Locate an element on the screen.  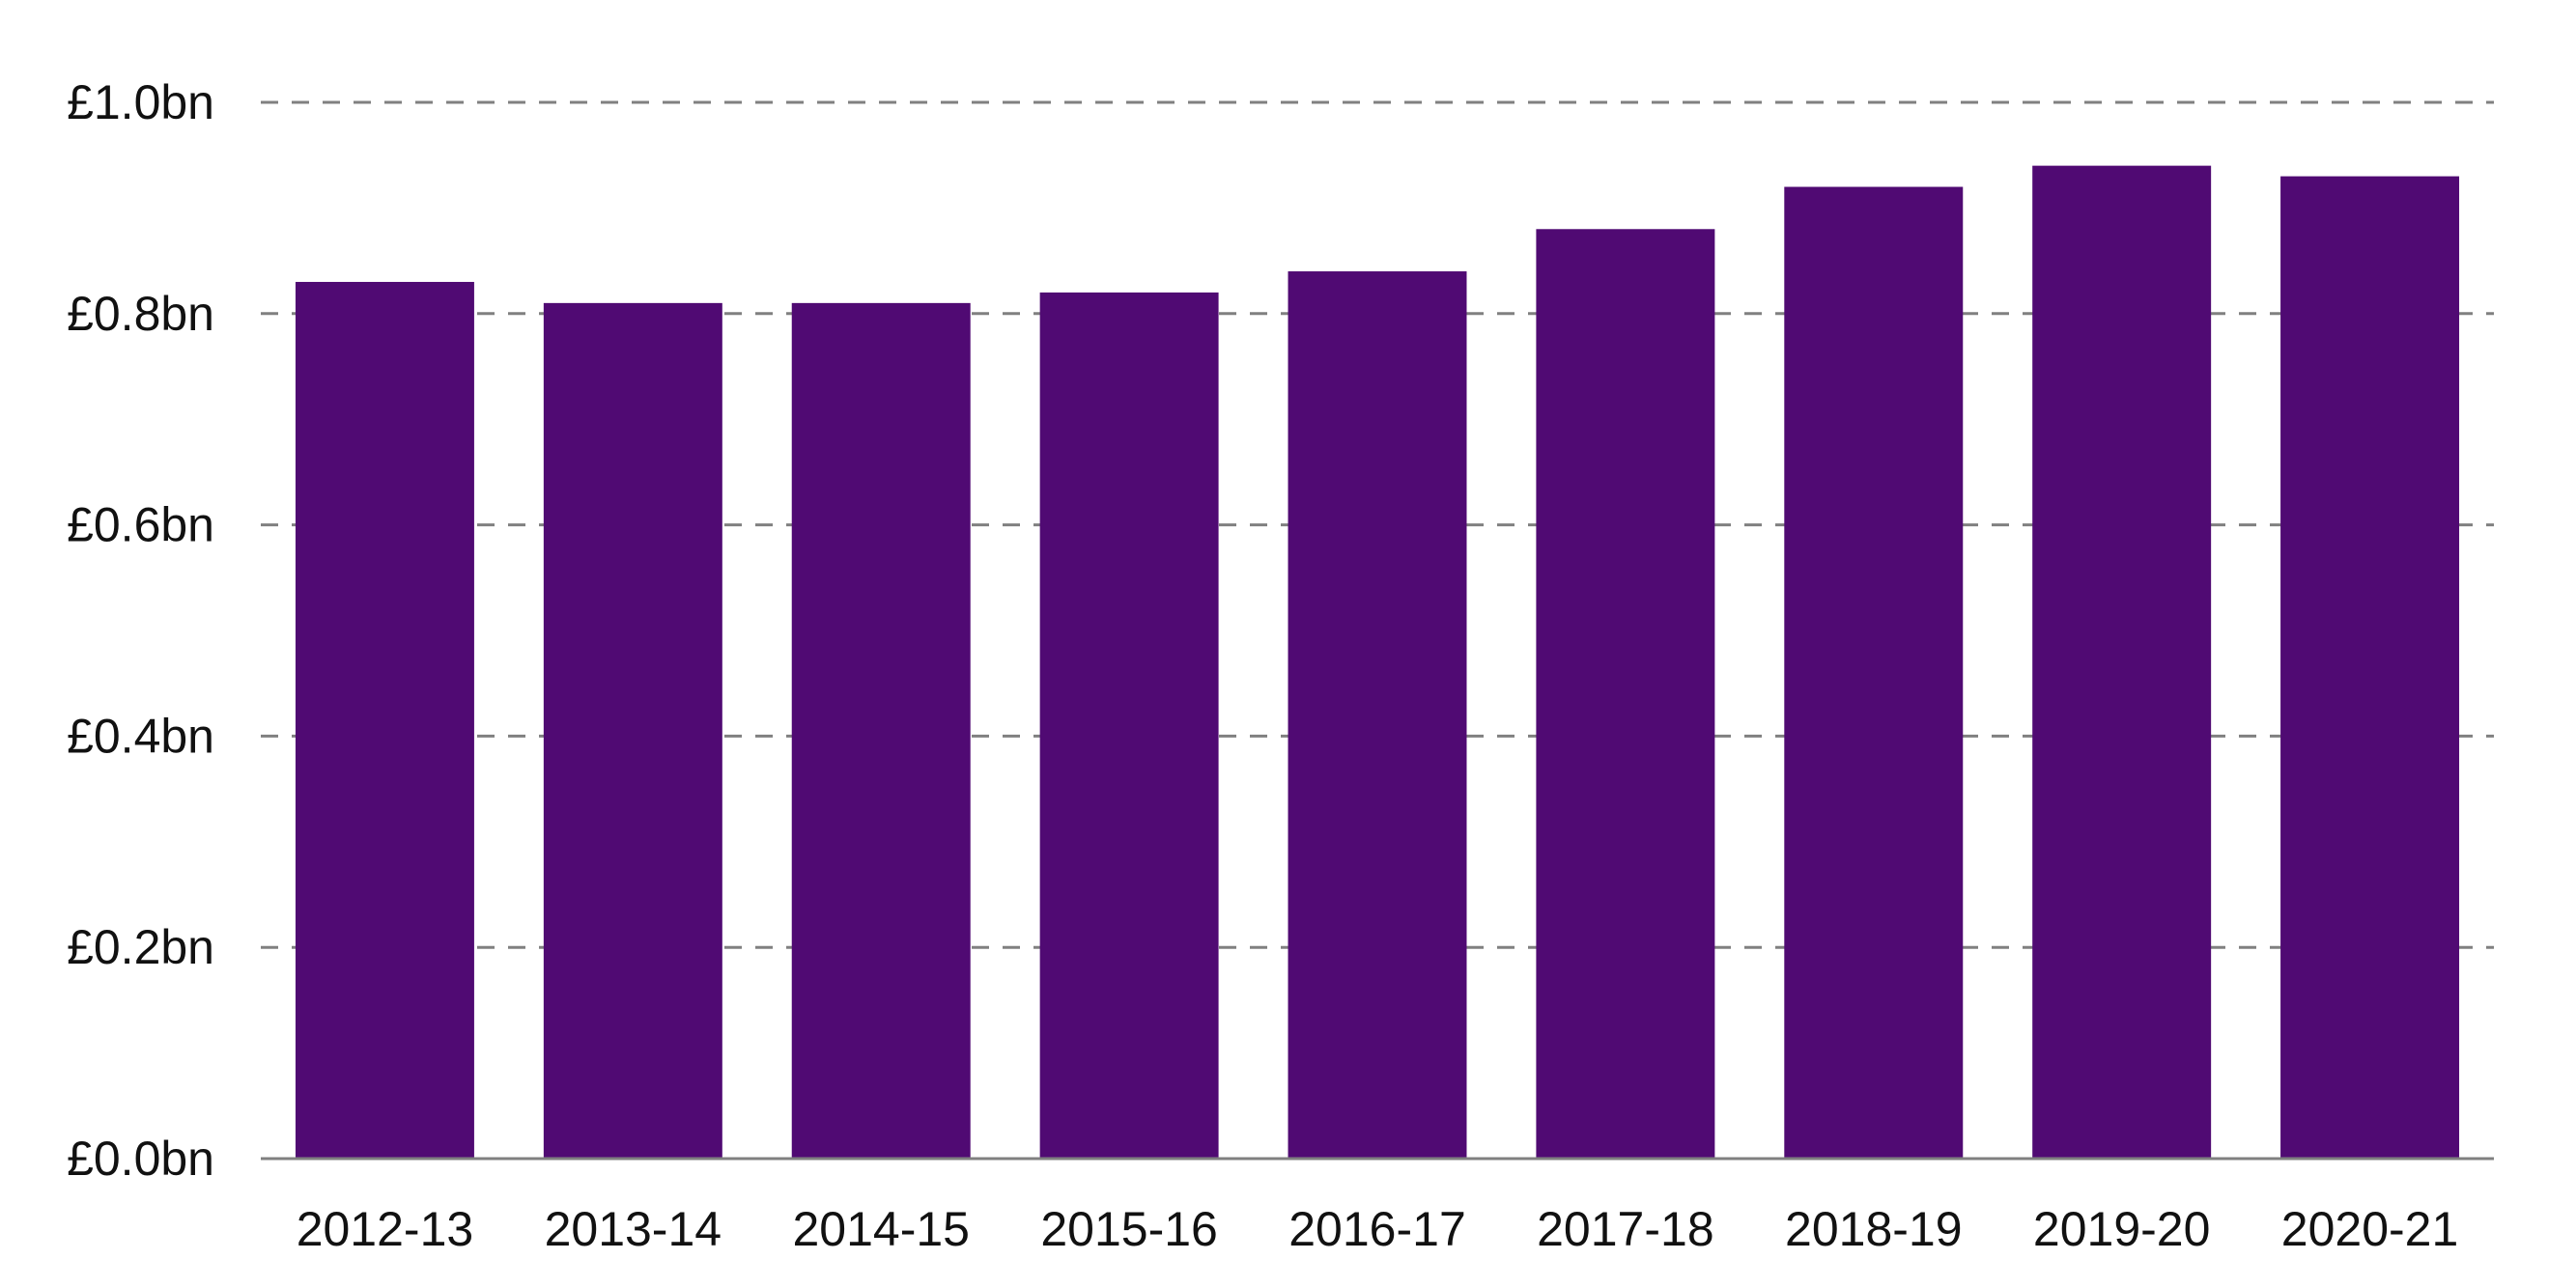
y-tick-label: £0.6bn is located at coordinates (140, 525).